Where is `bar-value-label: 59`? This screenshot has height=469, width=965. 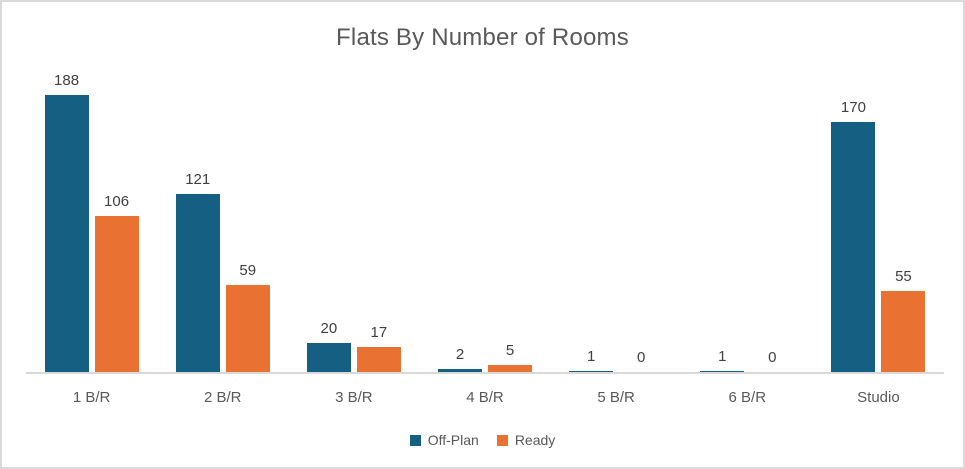
bar-value-label: 59 is located at coordinates (248, 271).